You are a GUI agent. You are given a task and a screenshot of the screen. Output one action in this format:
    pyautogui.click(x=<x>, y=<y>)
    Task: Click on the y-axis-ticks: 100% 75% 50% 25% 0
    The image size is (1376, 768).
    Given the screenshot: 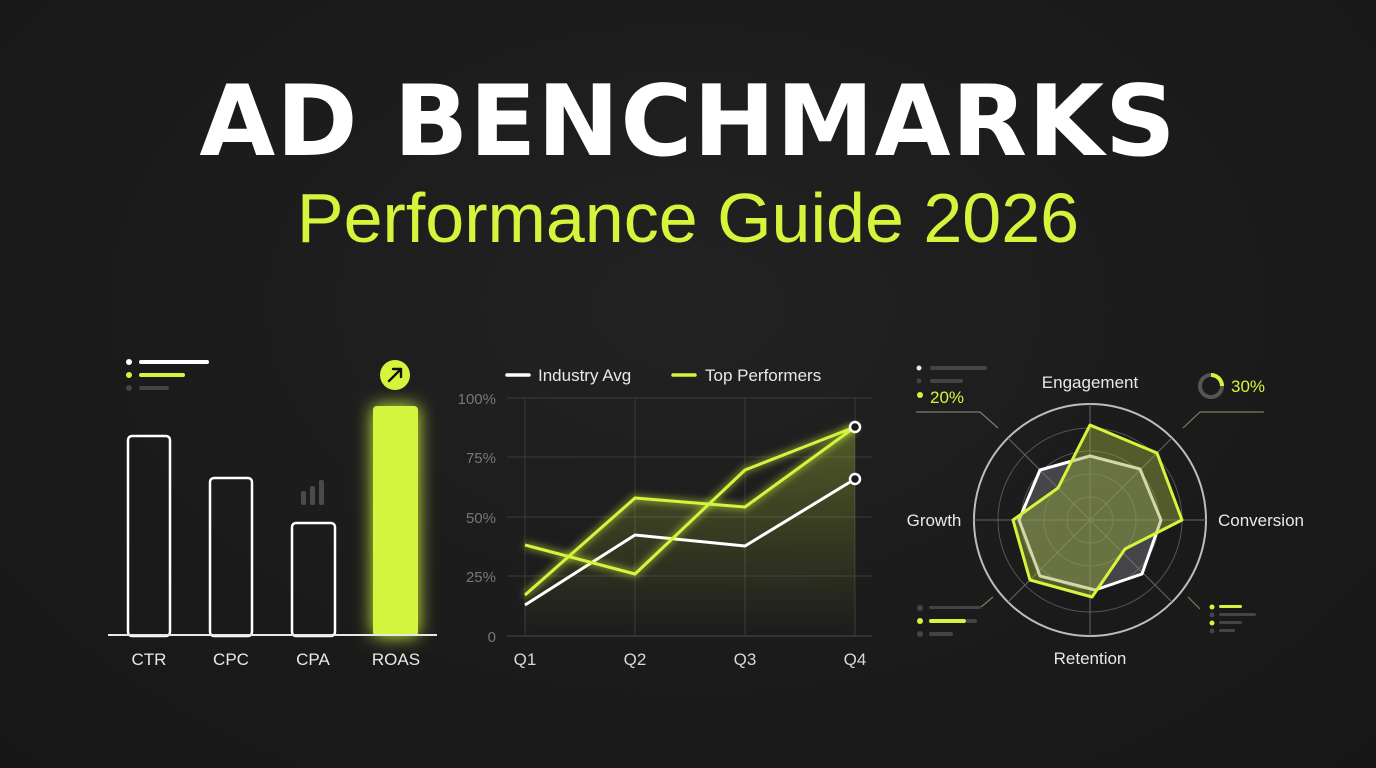 What is the action you would take?
    pyautogui.click(x=477, y=518)
    